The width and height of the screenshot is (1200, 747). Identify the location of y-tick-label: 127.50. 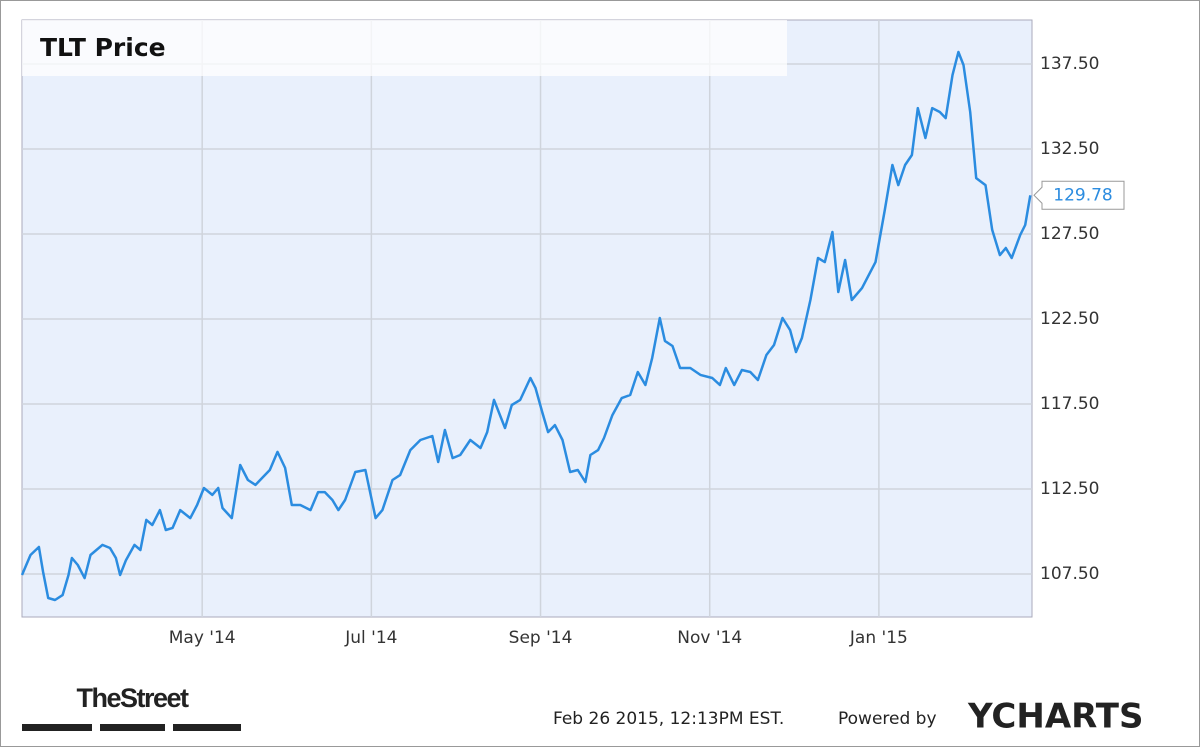
(1069, 234).